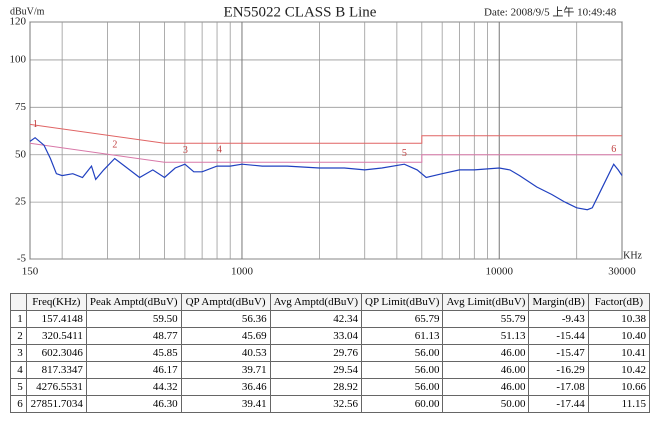 The height and width of the screenshot is (421, 650). What do you see at coordinates (56, 336) in the screenshot?
I see `table-cell: 320.5411` at bounding box center [56, 336].